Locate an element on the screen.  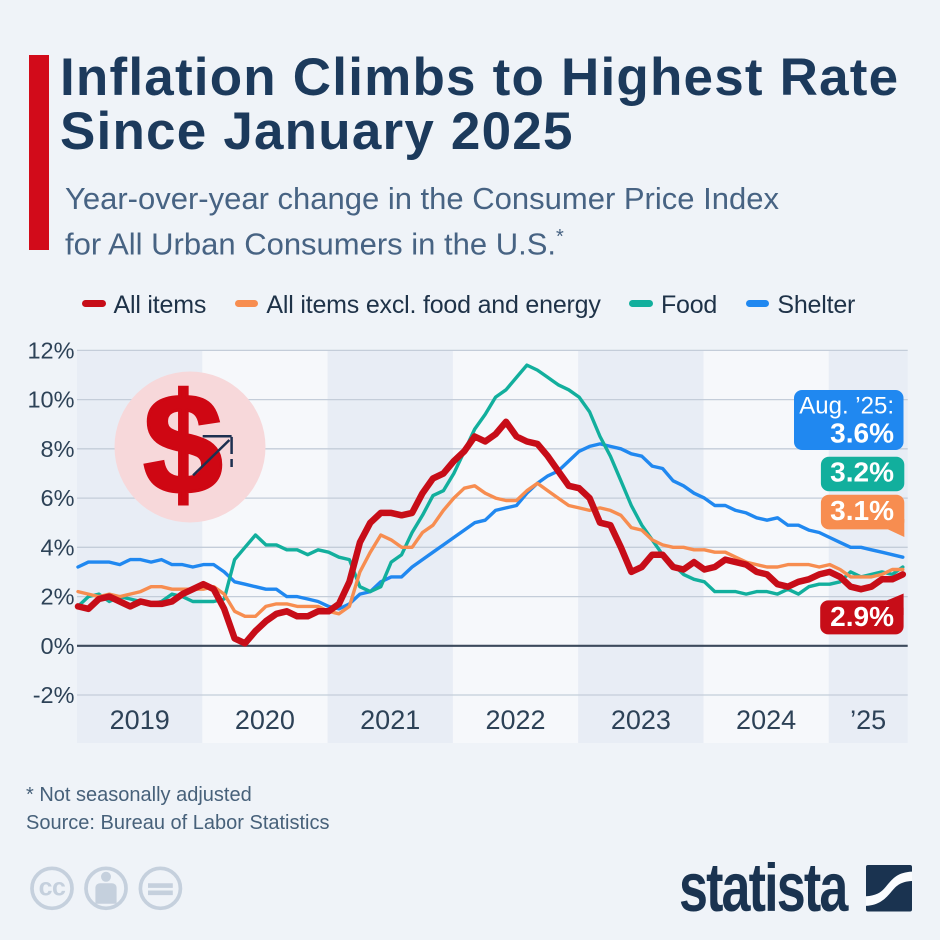
svg-text: 8% is located at coordinates (58, 449).